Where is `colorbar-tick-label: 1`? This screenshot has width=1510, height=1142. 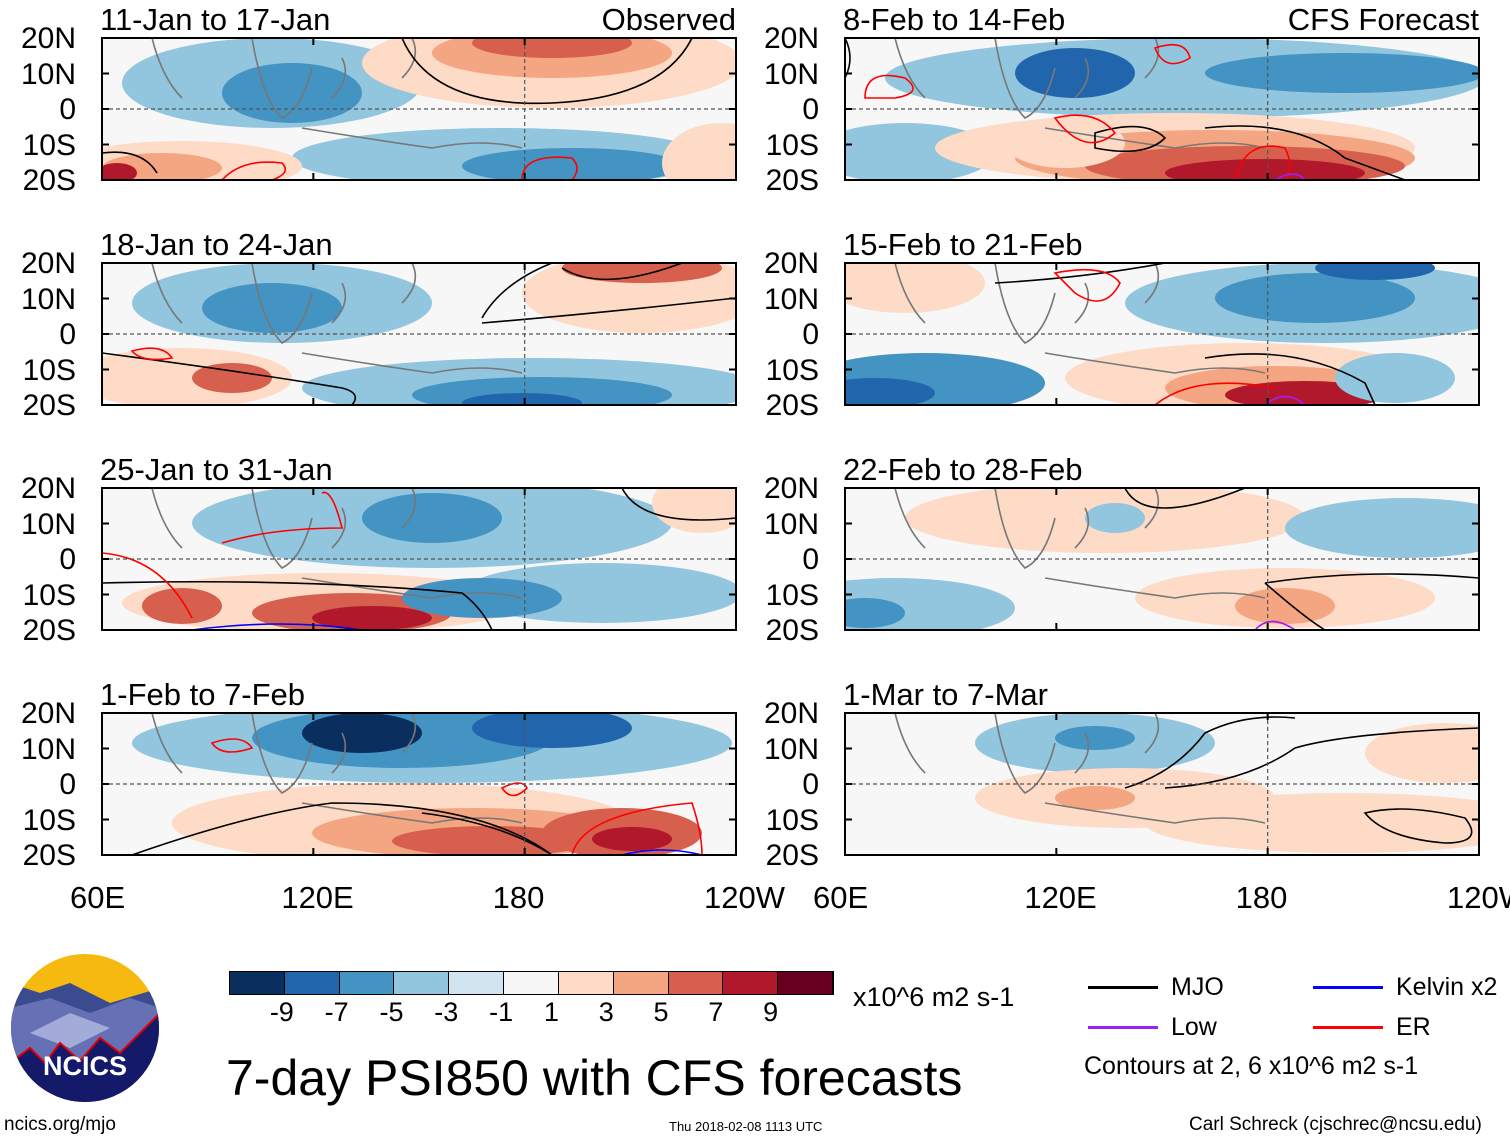 colorbar-tick-label: 1 is located at coordinates (551, 1012).